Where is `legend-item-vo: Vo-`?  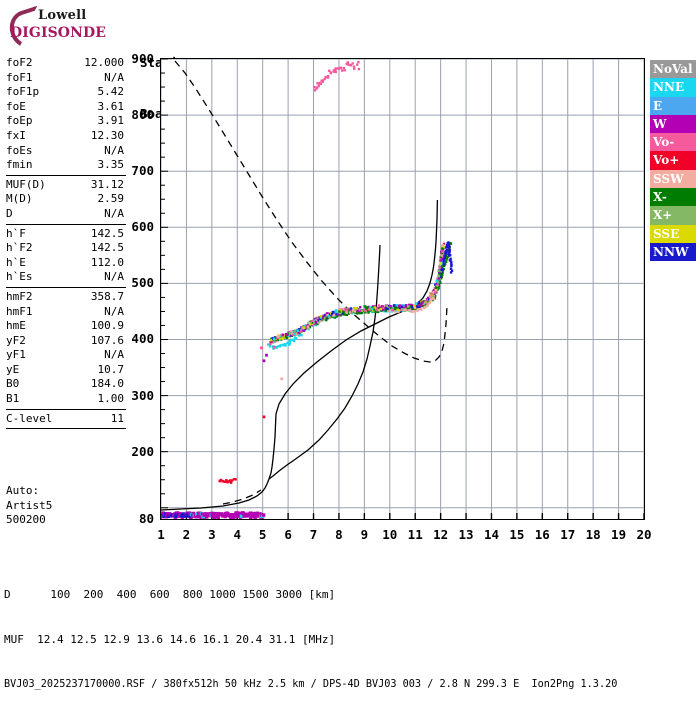 legend-item-vo: Vo- is located at coordinates (673, 142).